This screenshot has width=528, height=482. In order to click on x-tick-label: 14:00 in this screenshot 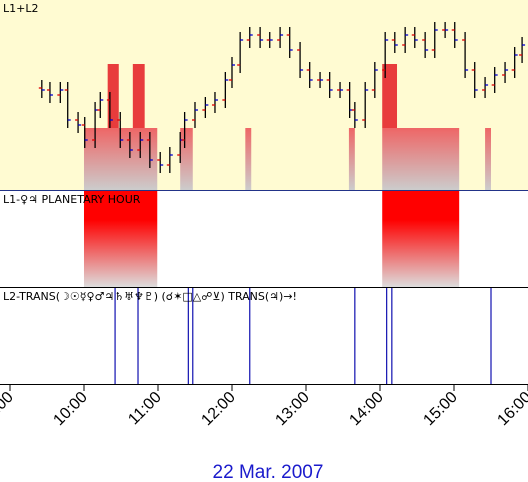, I will do `click(366, 409)`.